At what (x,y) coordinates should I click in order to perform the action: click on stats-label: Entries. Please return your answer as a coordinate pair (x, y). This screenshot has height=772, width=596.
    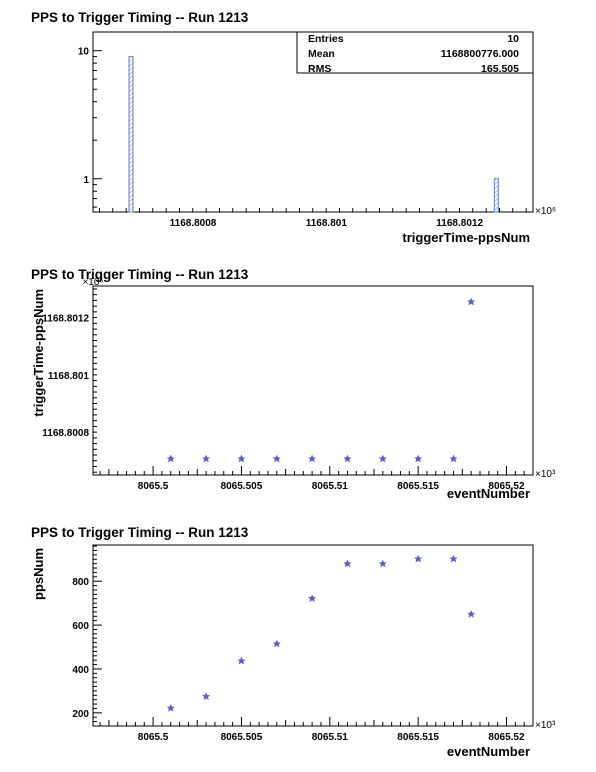
    Looking at the image, I should click on (326, 39).